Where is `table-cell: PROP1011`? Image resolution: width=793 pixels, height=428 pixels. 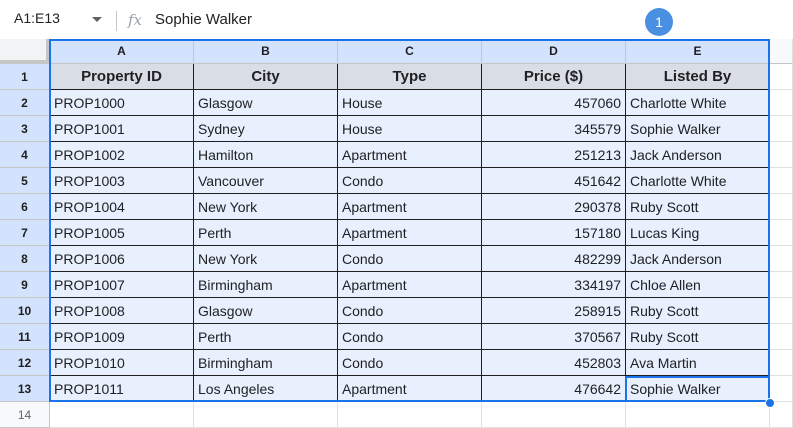 table-cell: PROP1011 is located at coordinates (122, 389).